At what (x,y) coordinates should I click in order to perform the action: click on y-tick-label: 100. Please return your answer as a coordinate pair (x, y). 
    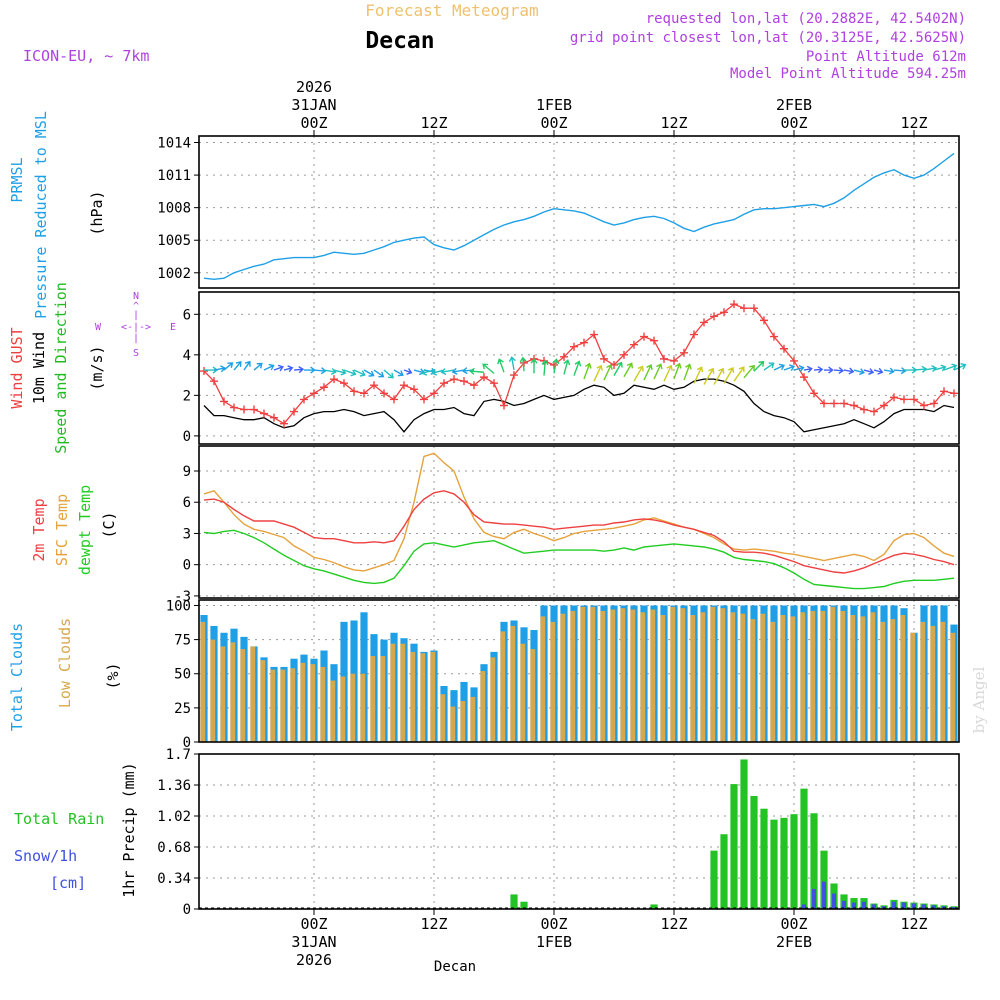
    Looking at the image, I should click on (178, 606).